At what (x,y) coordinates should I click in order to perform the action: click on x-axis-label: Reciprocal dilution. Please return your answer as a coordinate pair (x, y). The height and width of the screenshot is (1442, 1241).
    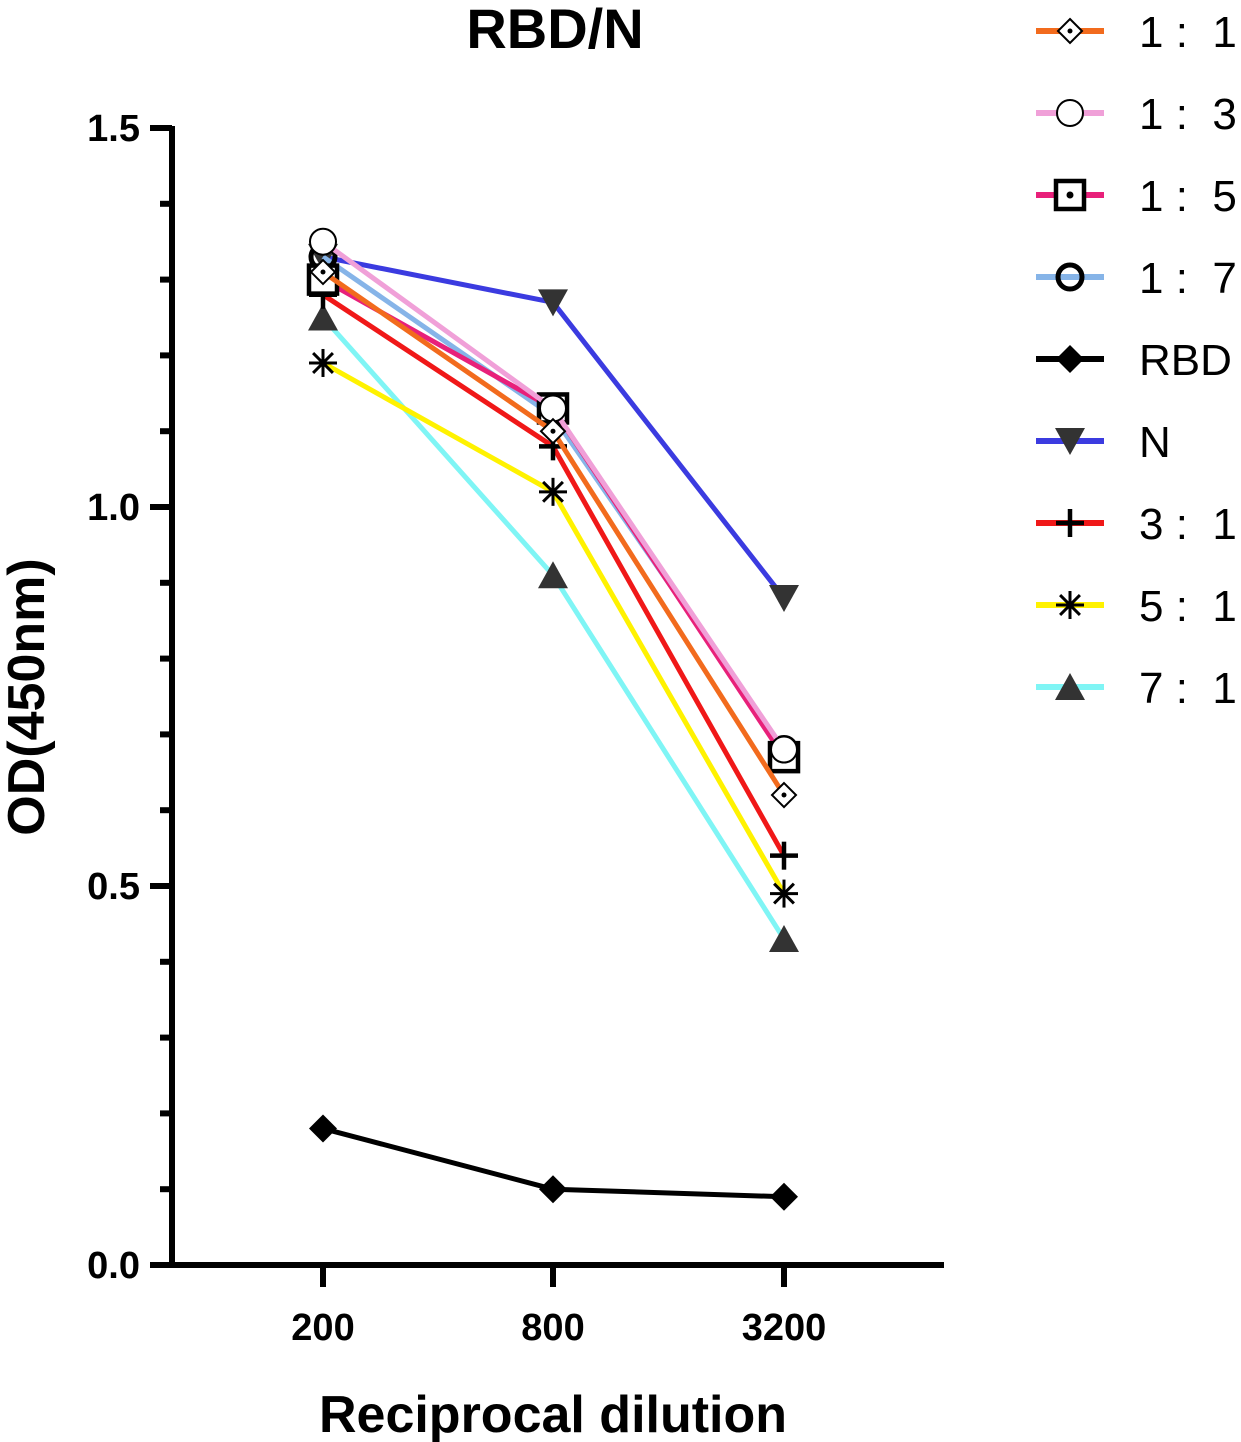
    Looking at the image, I should click on (553, 1414).